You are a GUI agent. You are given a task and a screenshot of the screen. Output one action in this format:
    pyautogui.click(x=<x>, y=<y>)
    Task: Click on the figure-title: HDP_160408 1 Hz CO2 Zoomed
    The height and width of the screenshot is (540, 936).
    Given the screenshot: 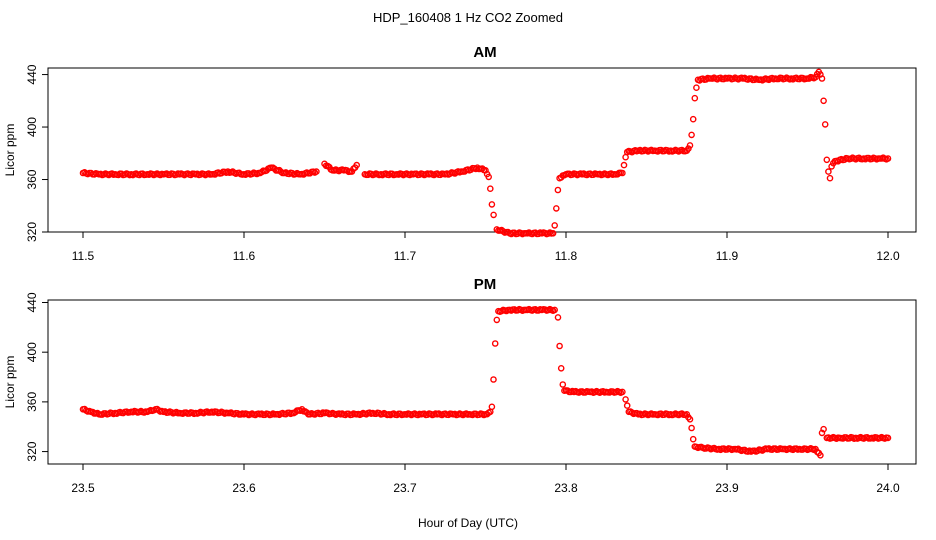 What is the action you would take?
    pyautogui.click(x=468, y=17)
    